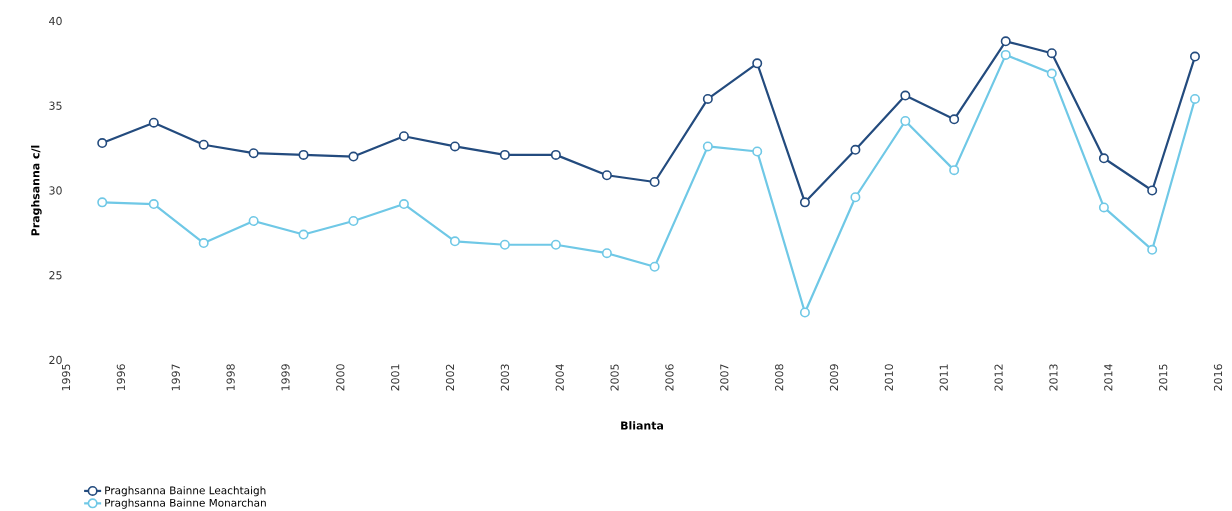  What do you see at coordinates (285, 377) in the screenshot?
I see `x-tick-label: 1999` at bounding box center [285, 377].